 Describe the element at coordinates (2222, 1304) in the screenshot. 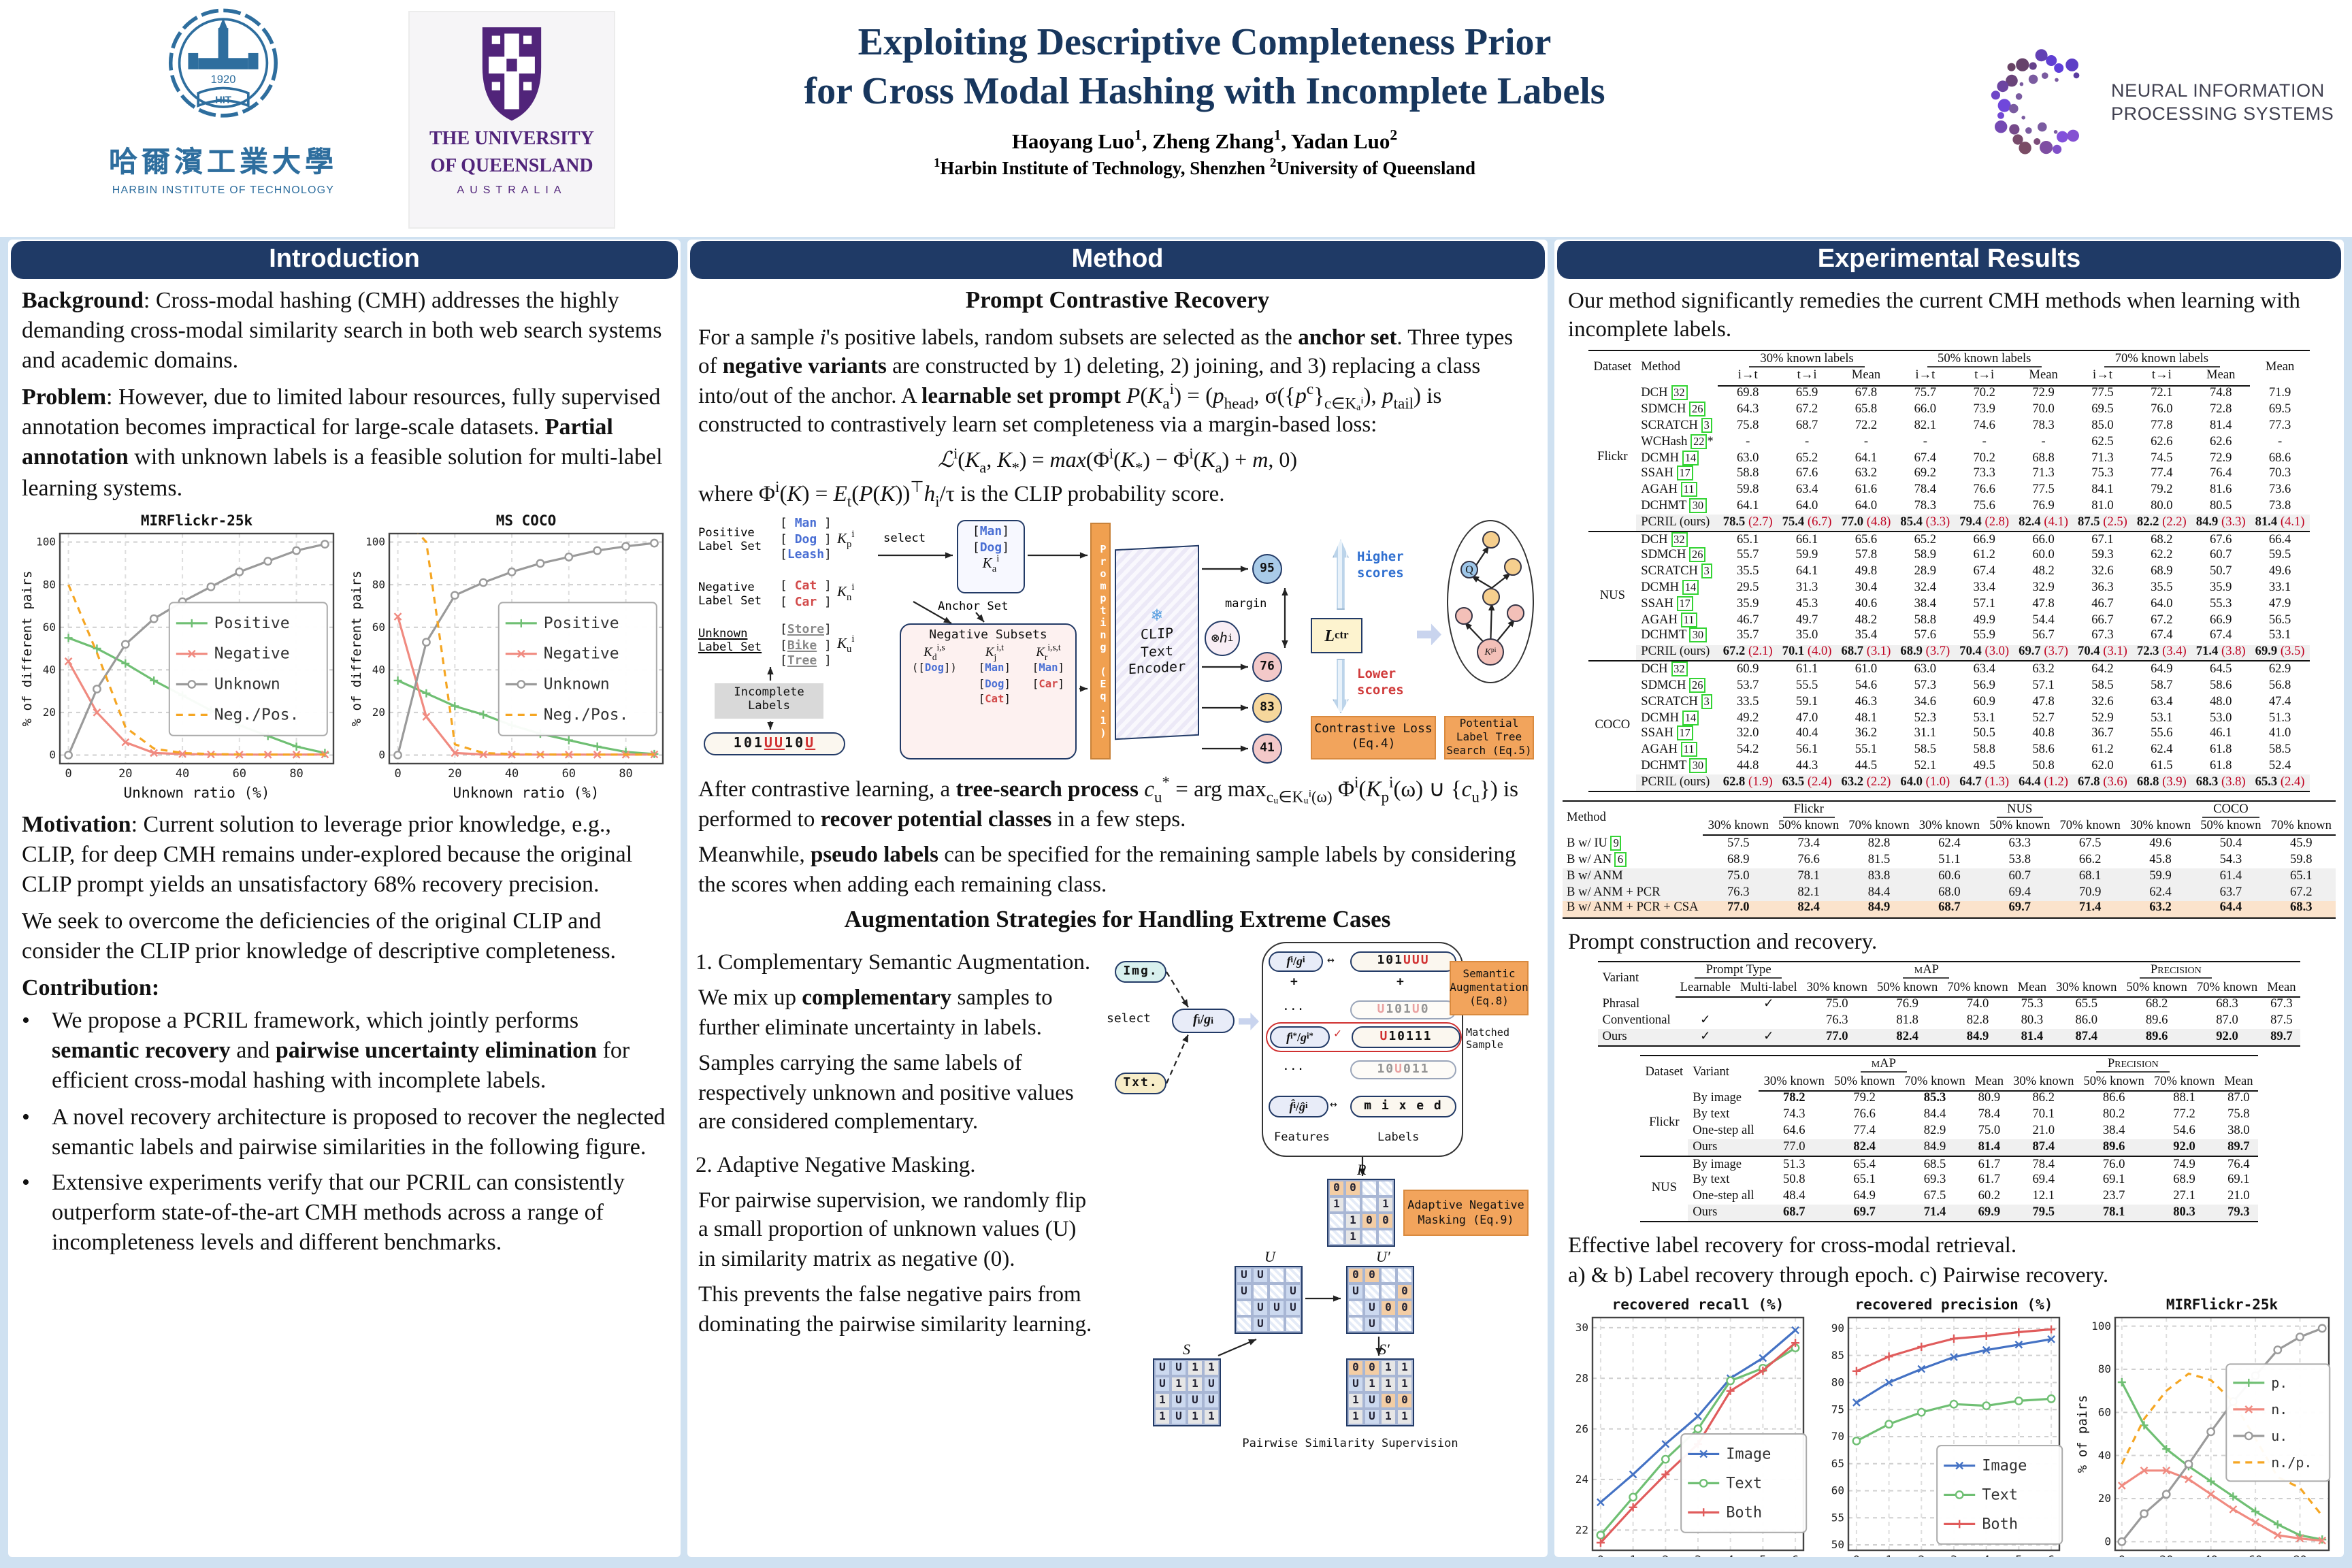

I see `svg-text: MIRFlickr-25k` at that location.